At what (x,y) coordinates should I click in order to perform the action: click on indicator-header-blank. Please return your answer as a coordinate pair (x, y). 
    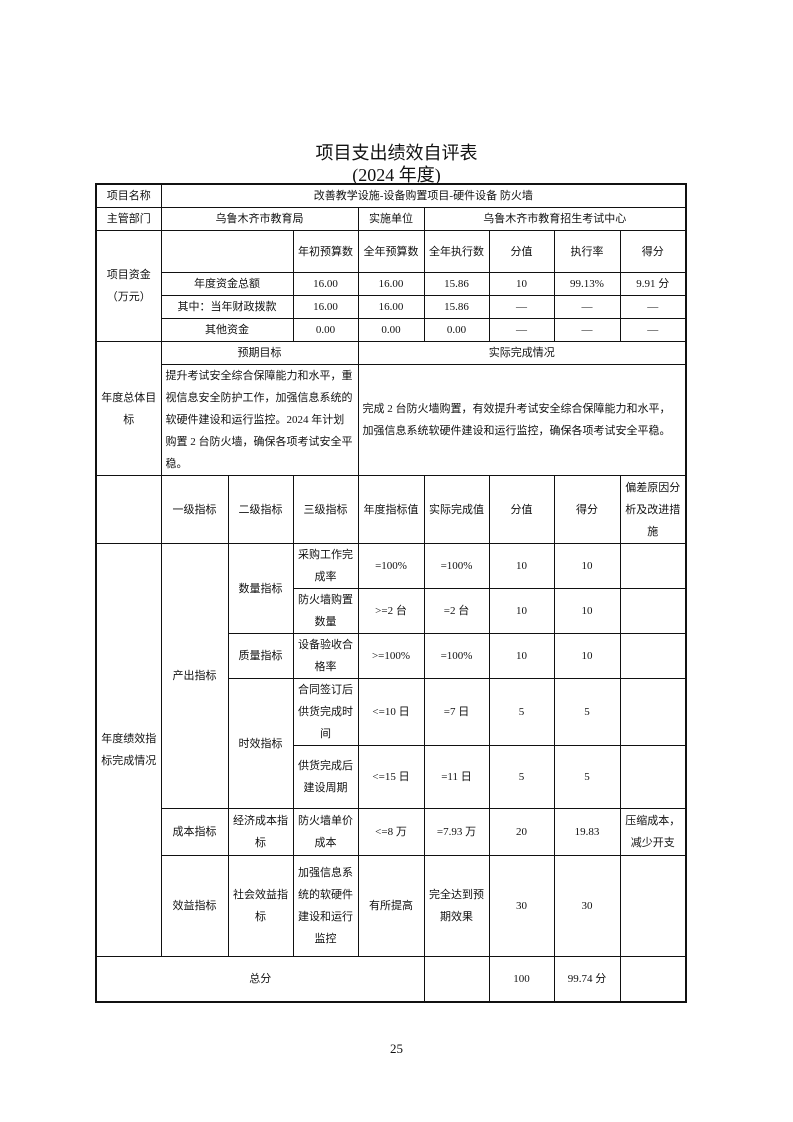
    Looking at the image, I should click on (128, 509).